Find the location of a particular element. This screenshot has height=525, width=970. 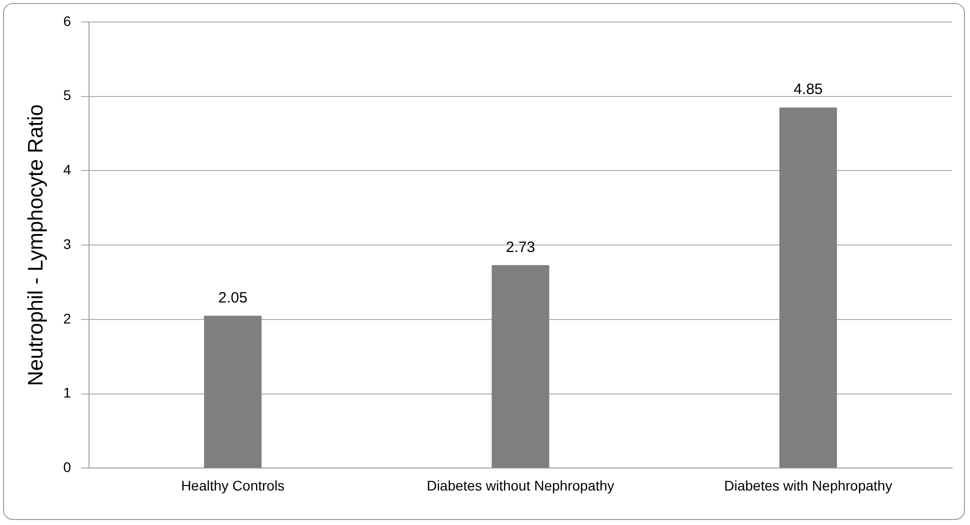

x-tick-label: Healthy Controls is located at coordinates (233, 485).